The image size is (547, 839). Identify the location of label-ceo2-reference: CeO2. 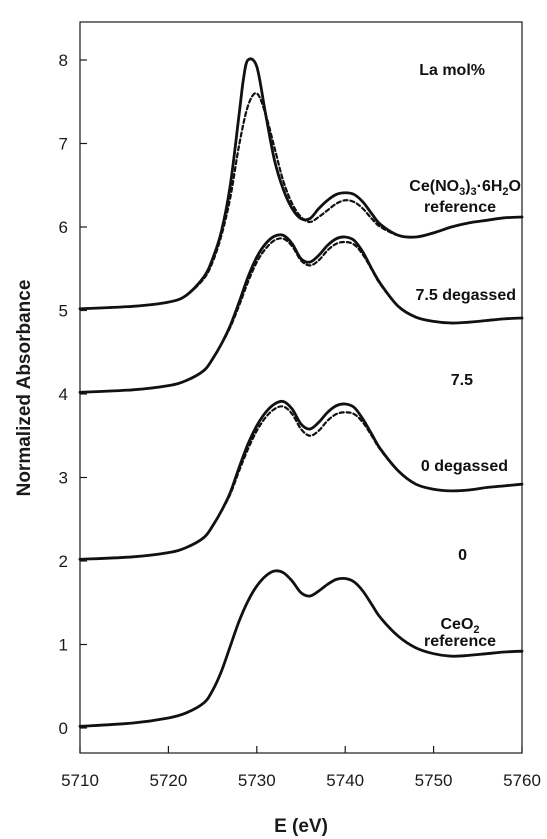
(459, 626).